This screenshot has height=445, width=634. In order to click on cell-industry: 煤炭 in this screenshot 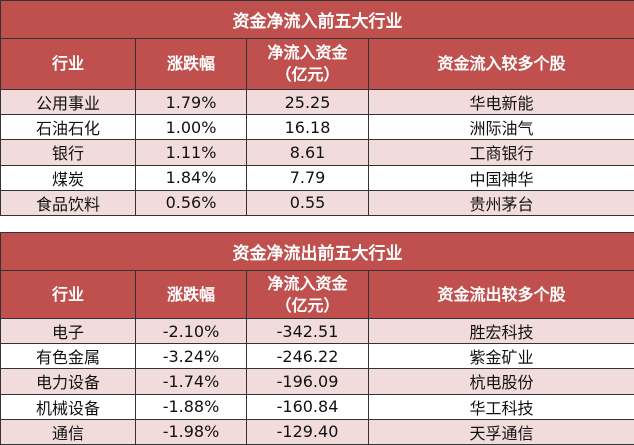, I will do `click(68, 177)`.